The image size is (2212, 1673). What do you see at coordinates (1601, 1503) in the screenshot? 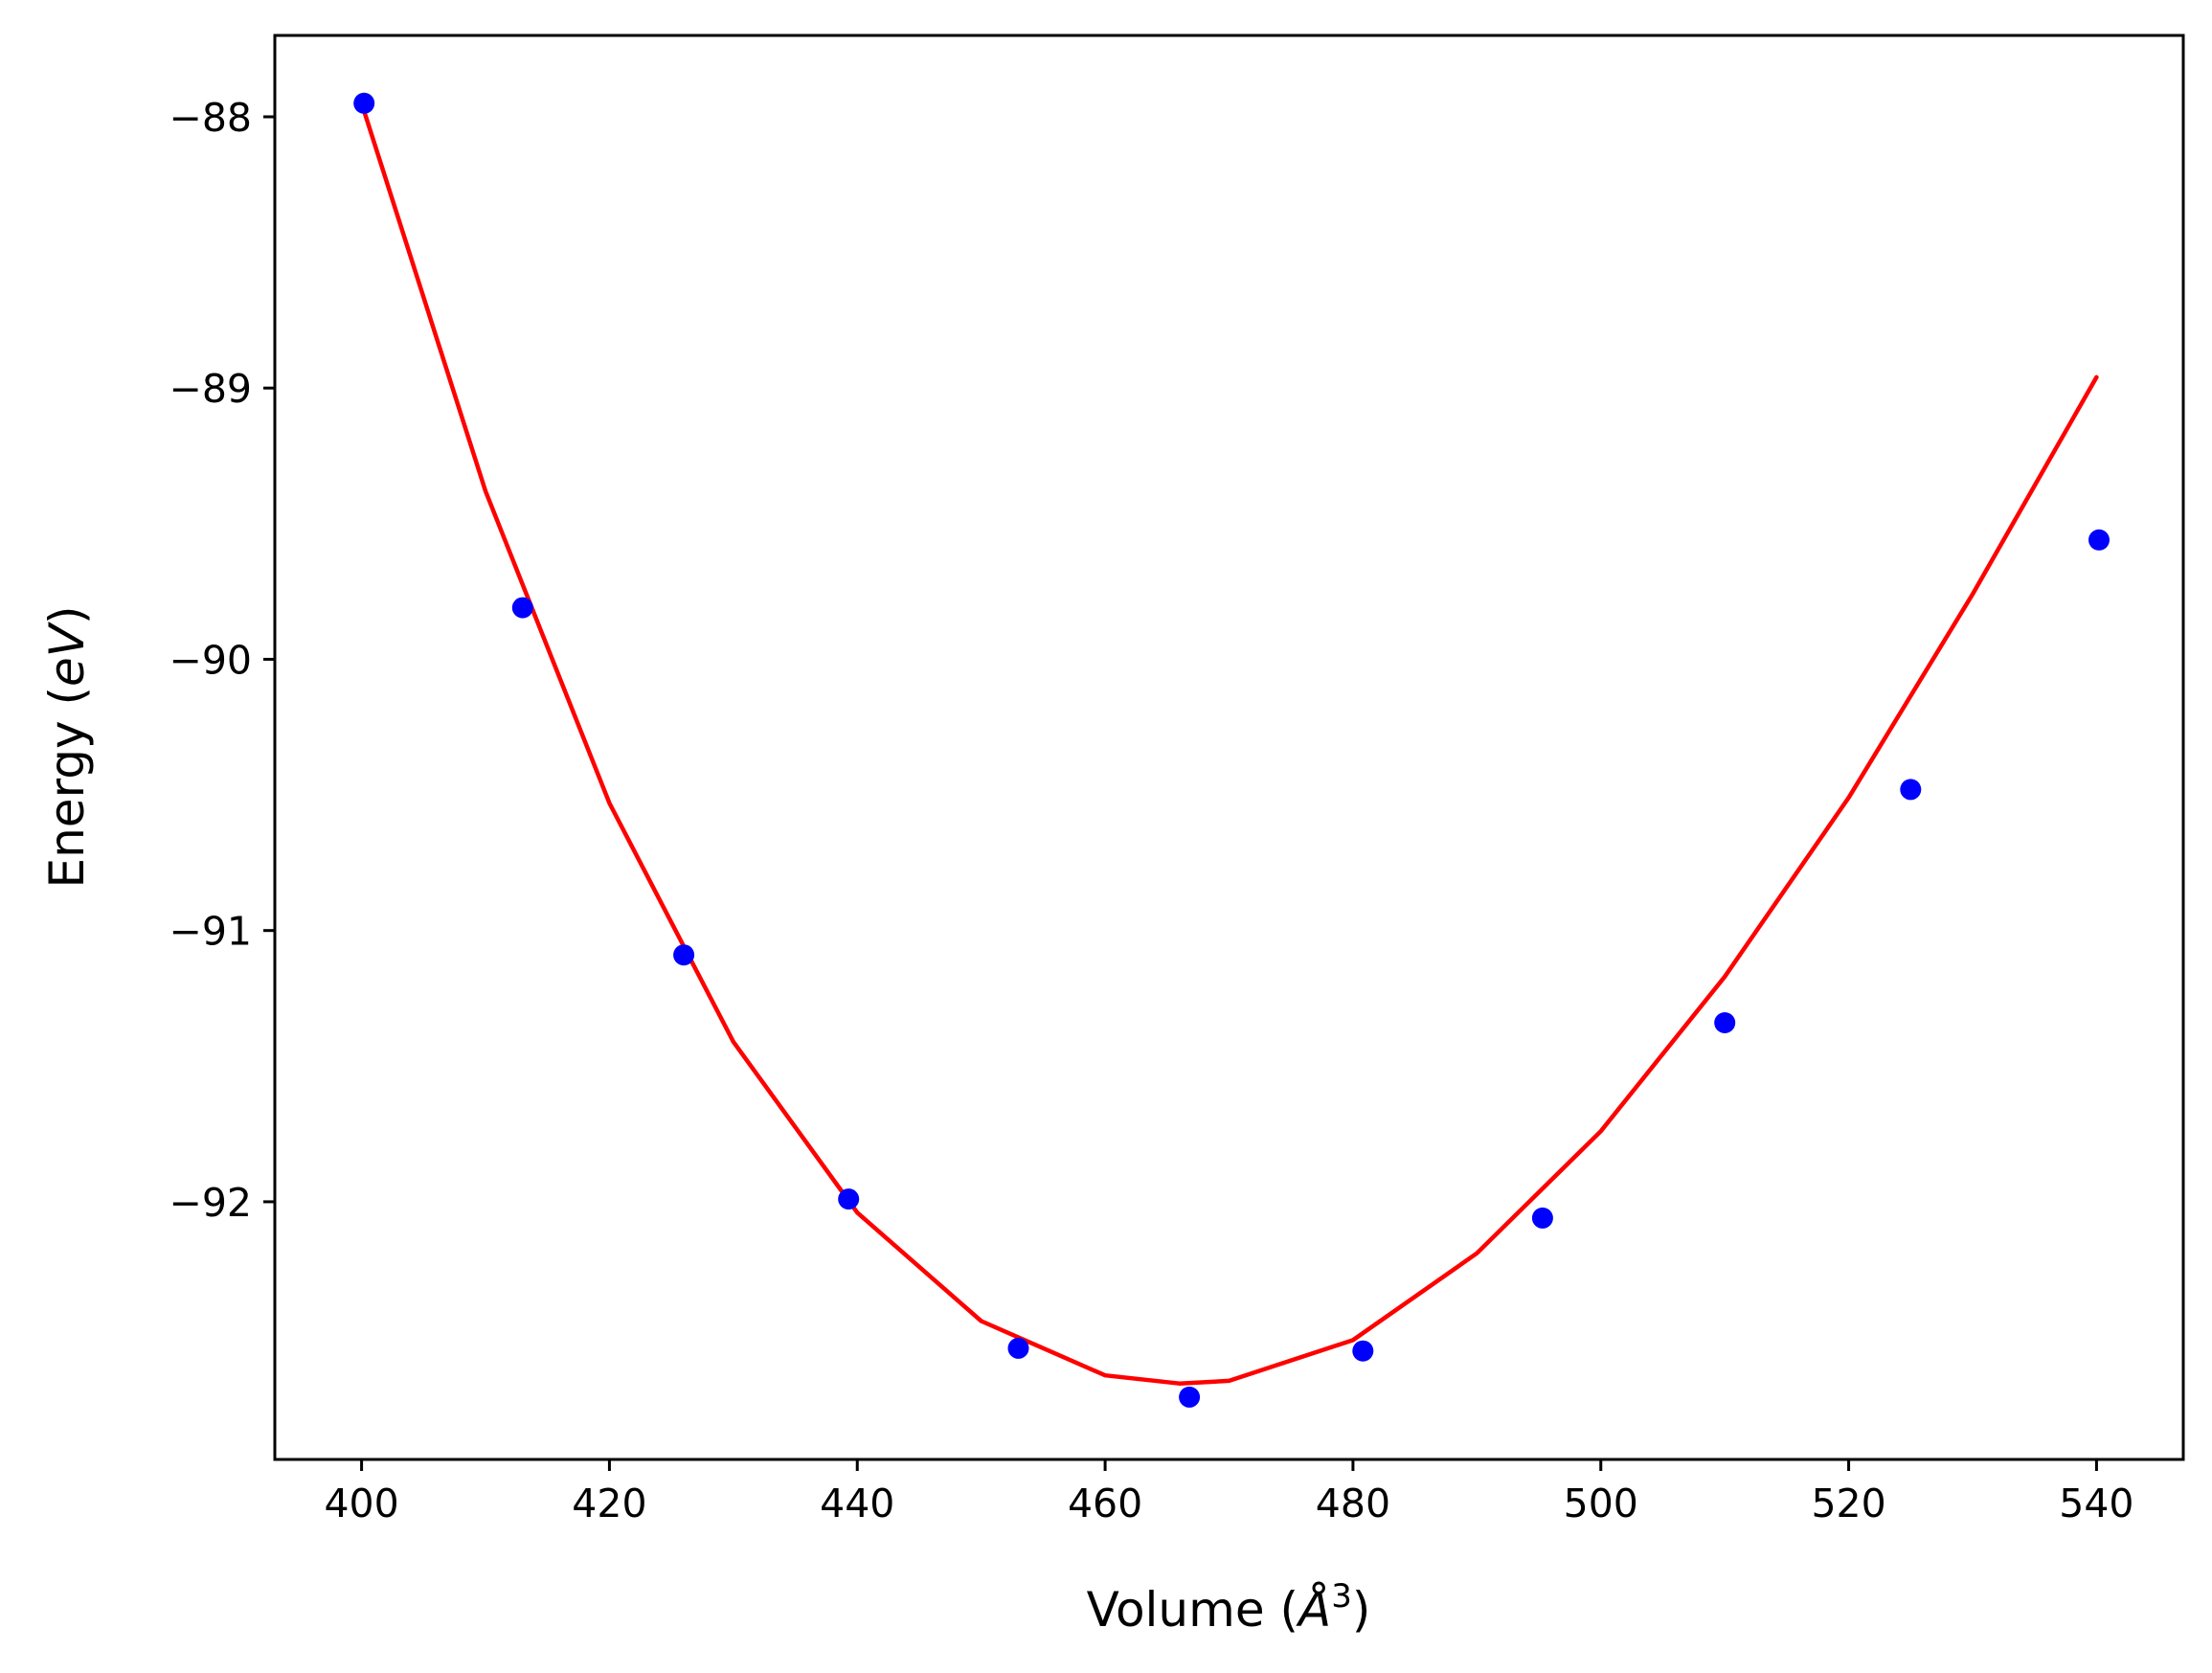
I see `x-tick-label: 500` at bounding box center [1601, 1503].